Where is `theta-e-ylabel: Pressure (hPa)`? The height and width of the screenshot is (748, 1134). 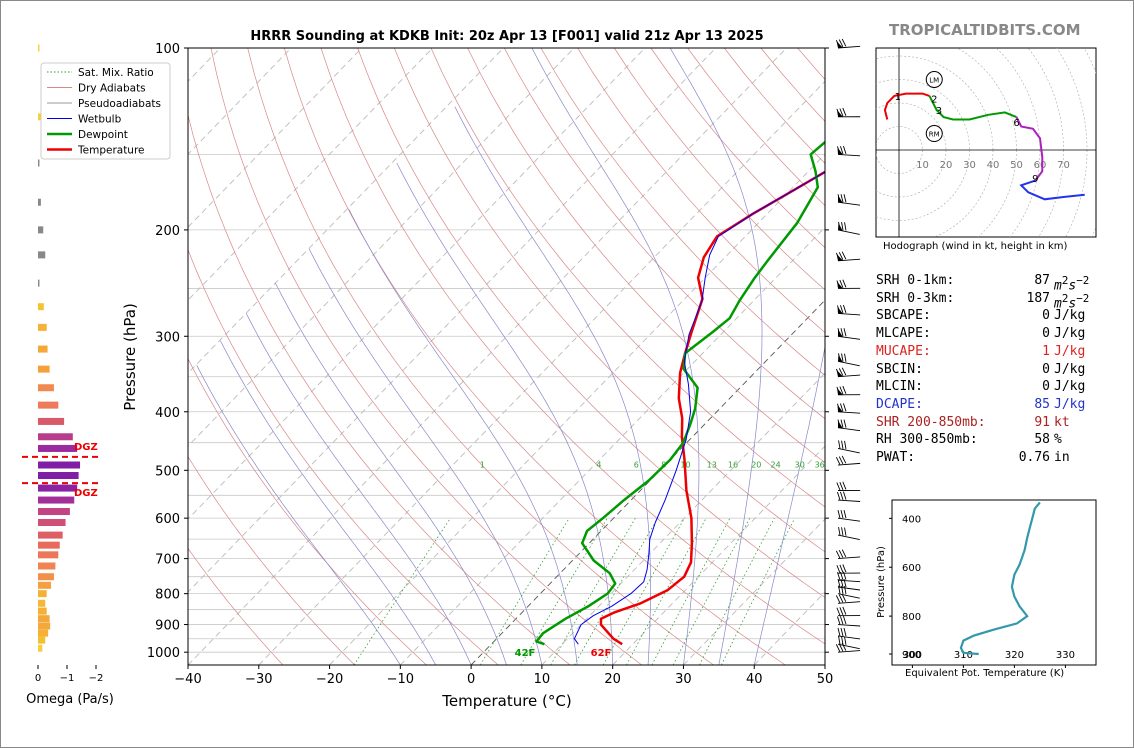 theta-e-ylabel: Pressure (hPa) is located at coordinates (881, 582).